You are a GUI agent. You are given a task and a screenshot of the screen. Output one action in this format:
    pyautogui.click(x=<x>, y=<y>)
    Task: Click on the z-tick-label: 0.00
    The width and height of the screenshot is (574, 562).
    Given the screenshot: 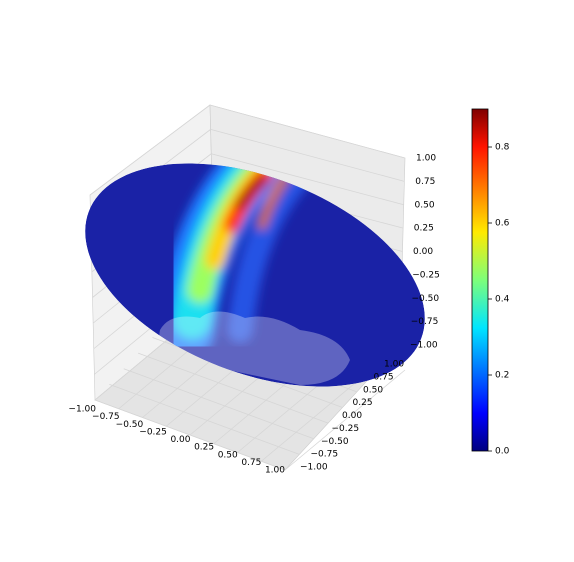 What is the action you would take?
    pyautogui.click(x=423, y=252)
    